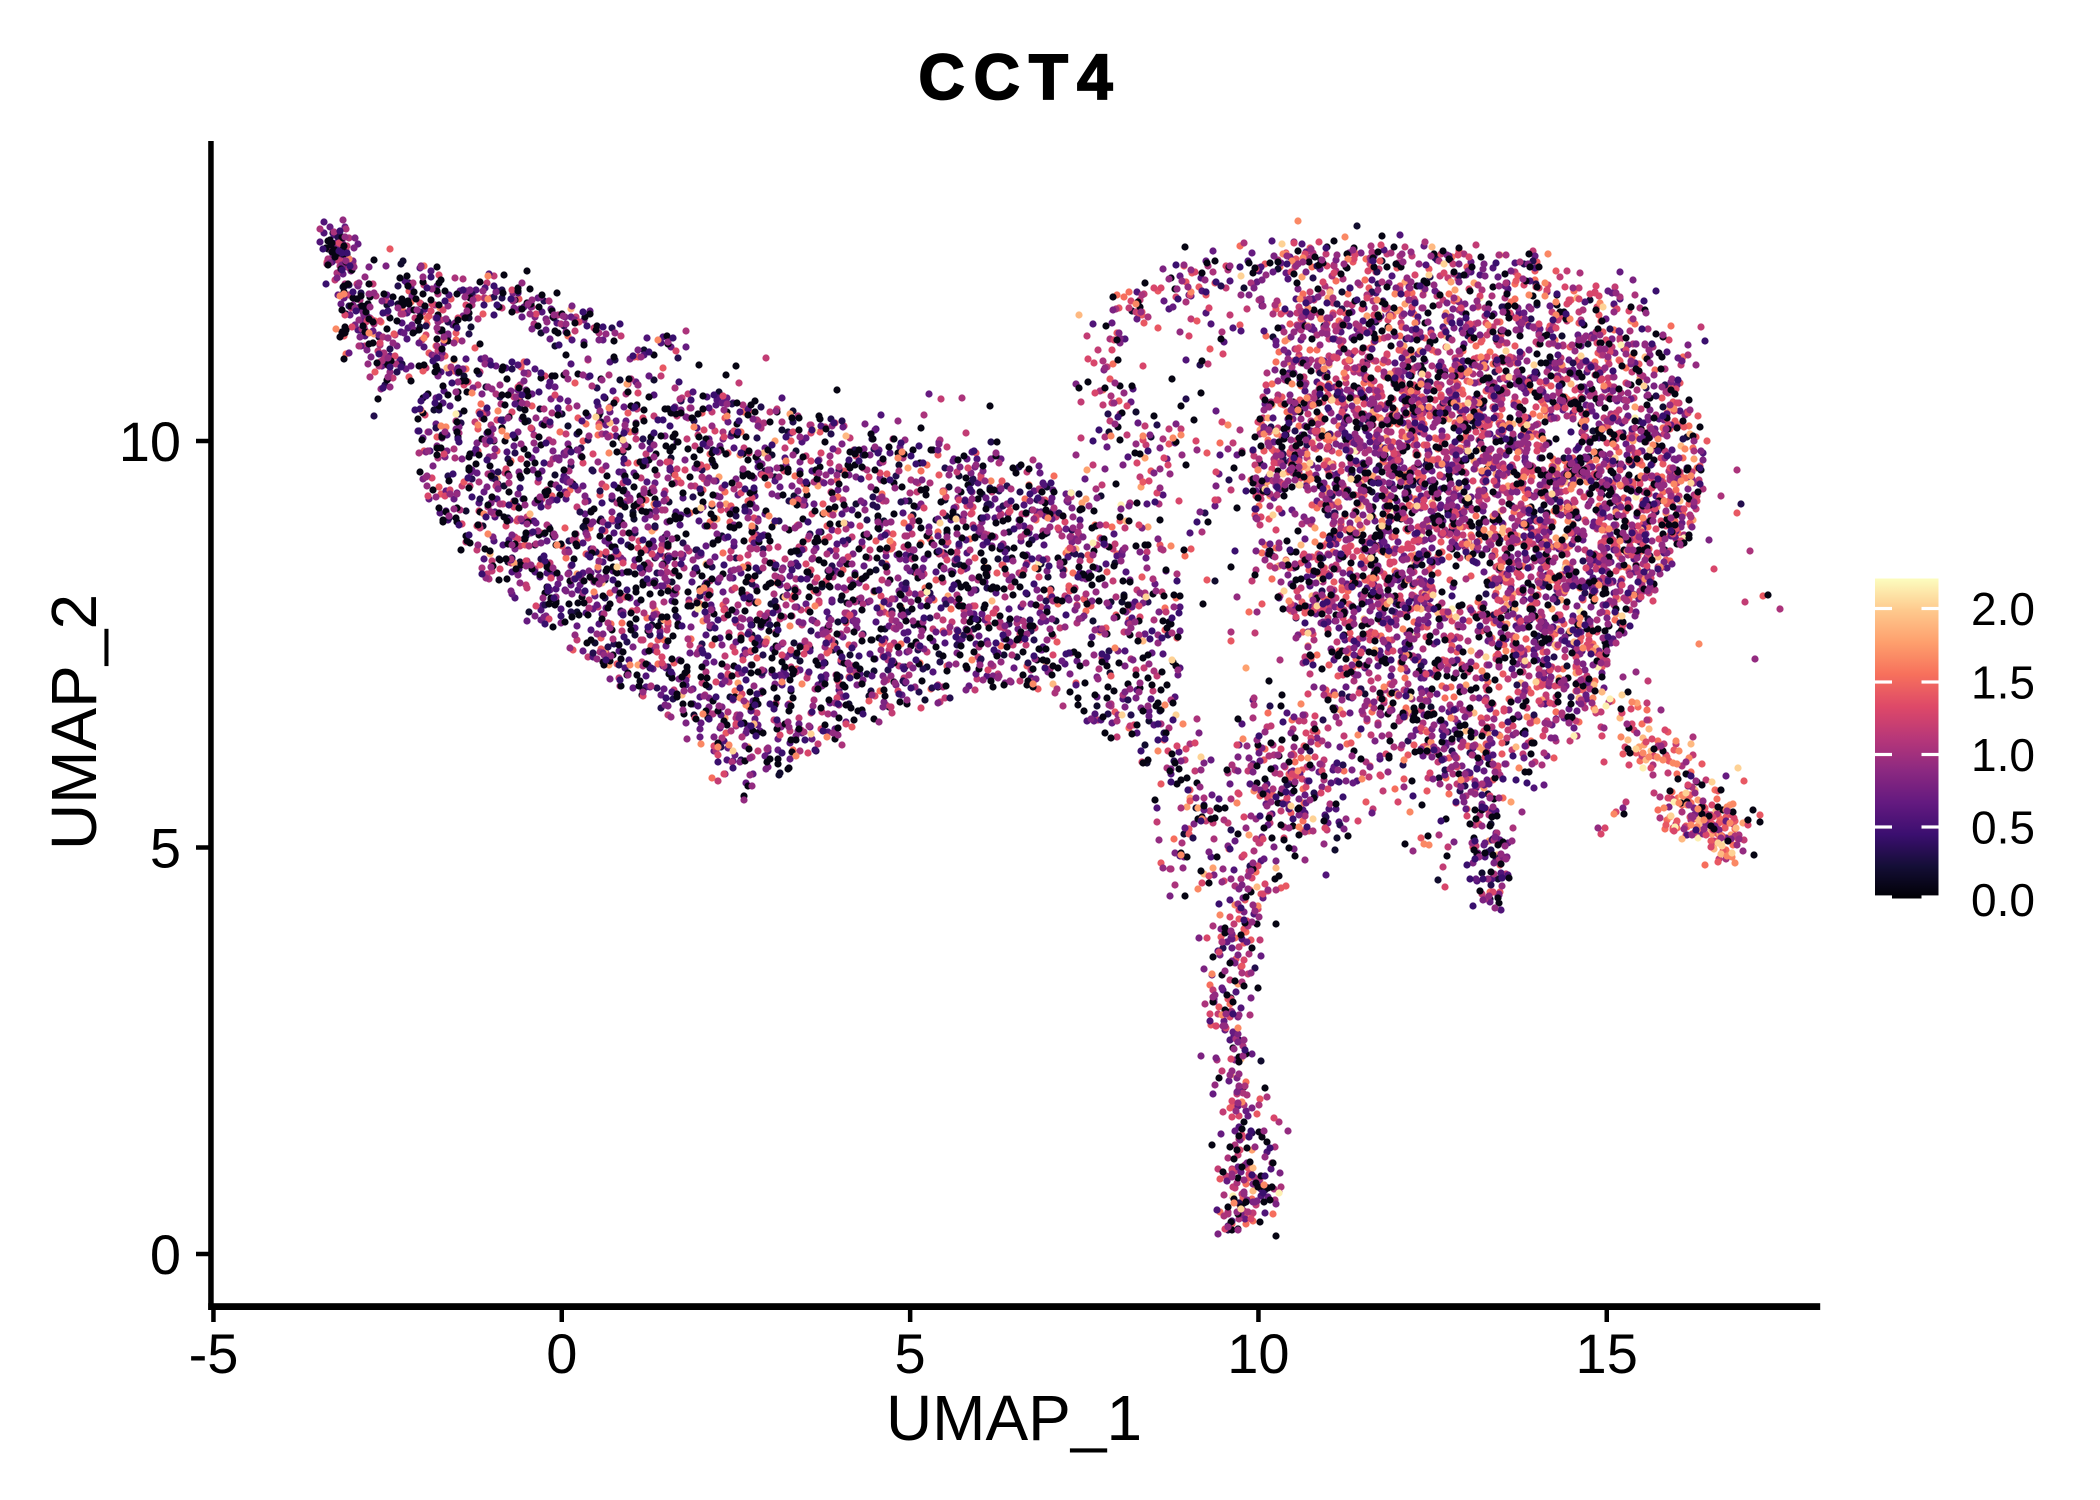  Describe the element at coordinates (74, 722) in the screenshot. I see `svg-text: UMAP_2` at that location.